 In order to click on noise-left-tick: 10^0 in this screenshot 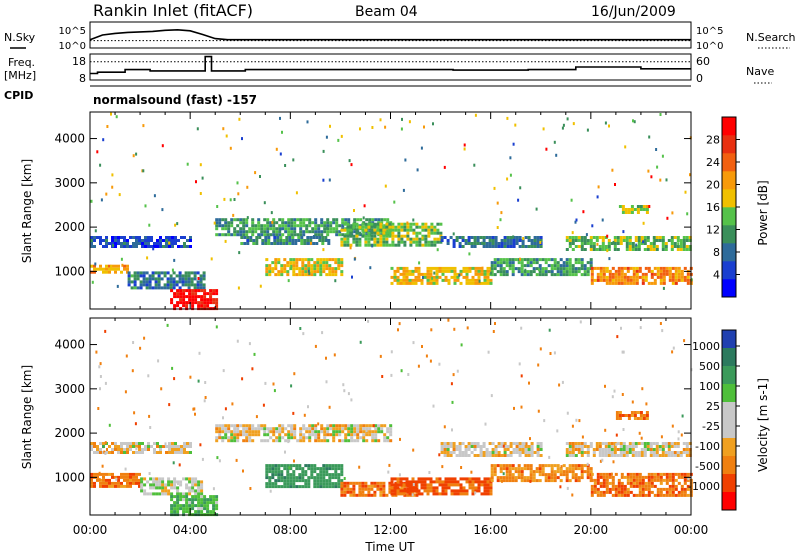, I will do `click(72, 46)`.